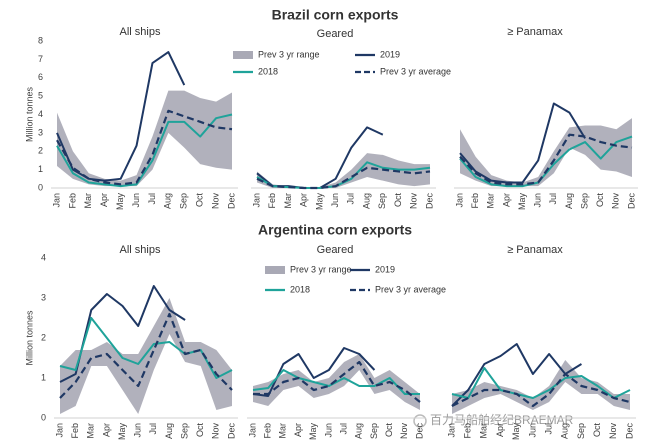 This screenshot has height=446, width=670. I want to click on panel-title: Geared, so click(335, 34).